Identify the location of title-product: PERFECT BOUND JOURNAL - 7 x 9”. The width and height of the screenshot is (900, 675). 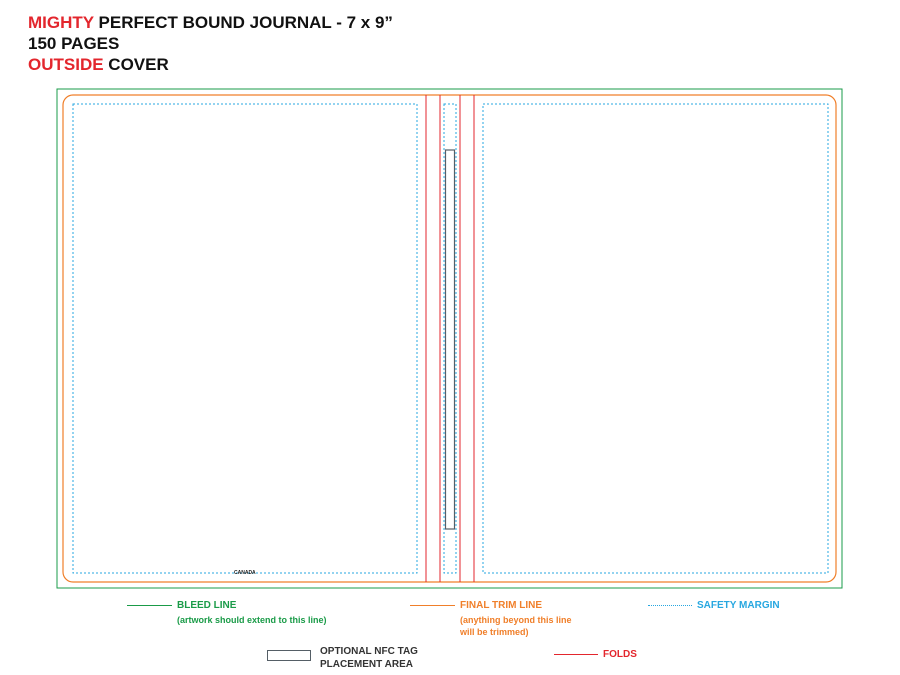
(243, 22).